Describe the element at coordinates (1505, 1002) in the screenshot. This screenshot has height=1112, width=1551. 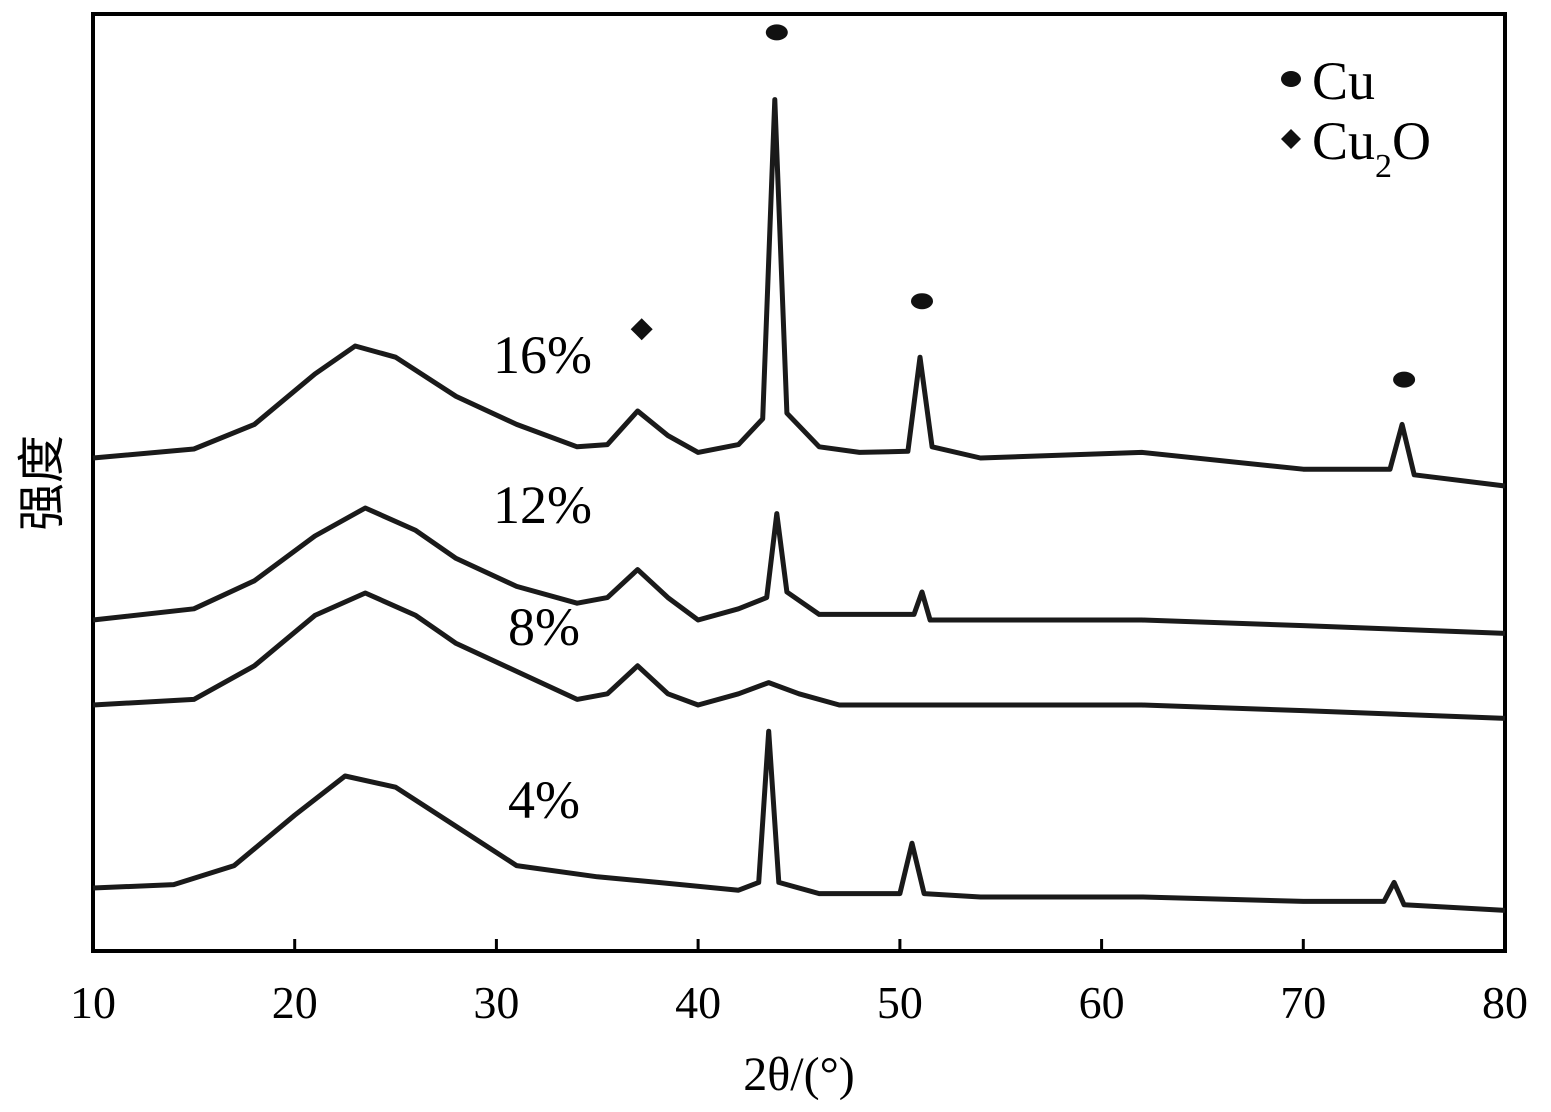
I see `x-tick-label: 80` at that location.